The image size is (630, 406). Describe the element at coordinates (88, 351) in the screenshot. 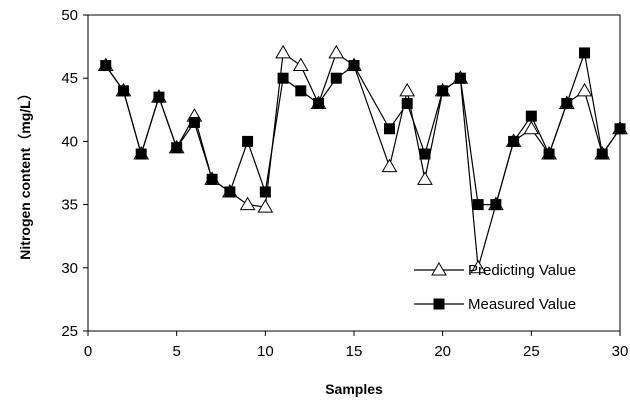

I see `x-tick-label: 0` at that location.